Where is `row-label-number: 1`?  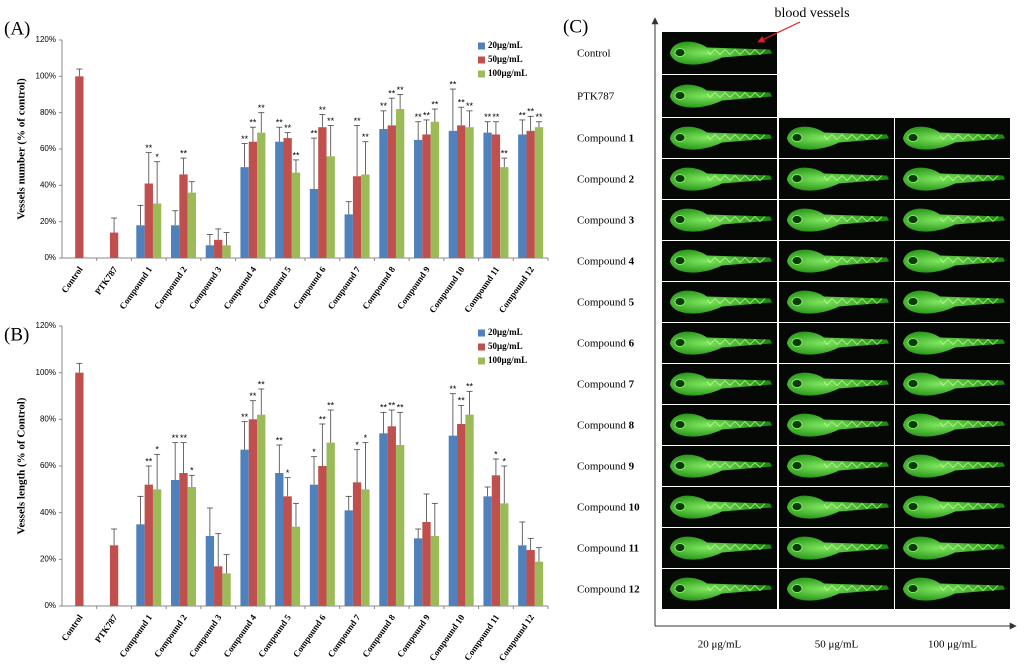 row-label-number: 1 is located at coordinates (632, 138).